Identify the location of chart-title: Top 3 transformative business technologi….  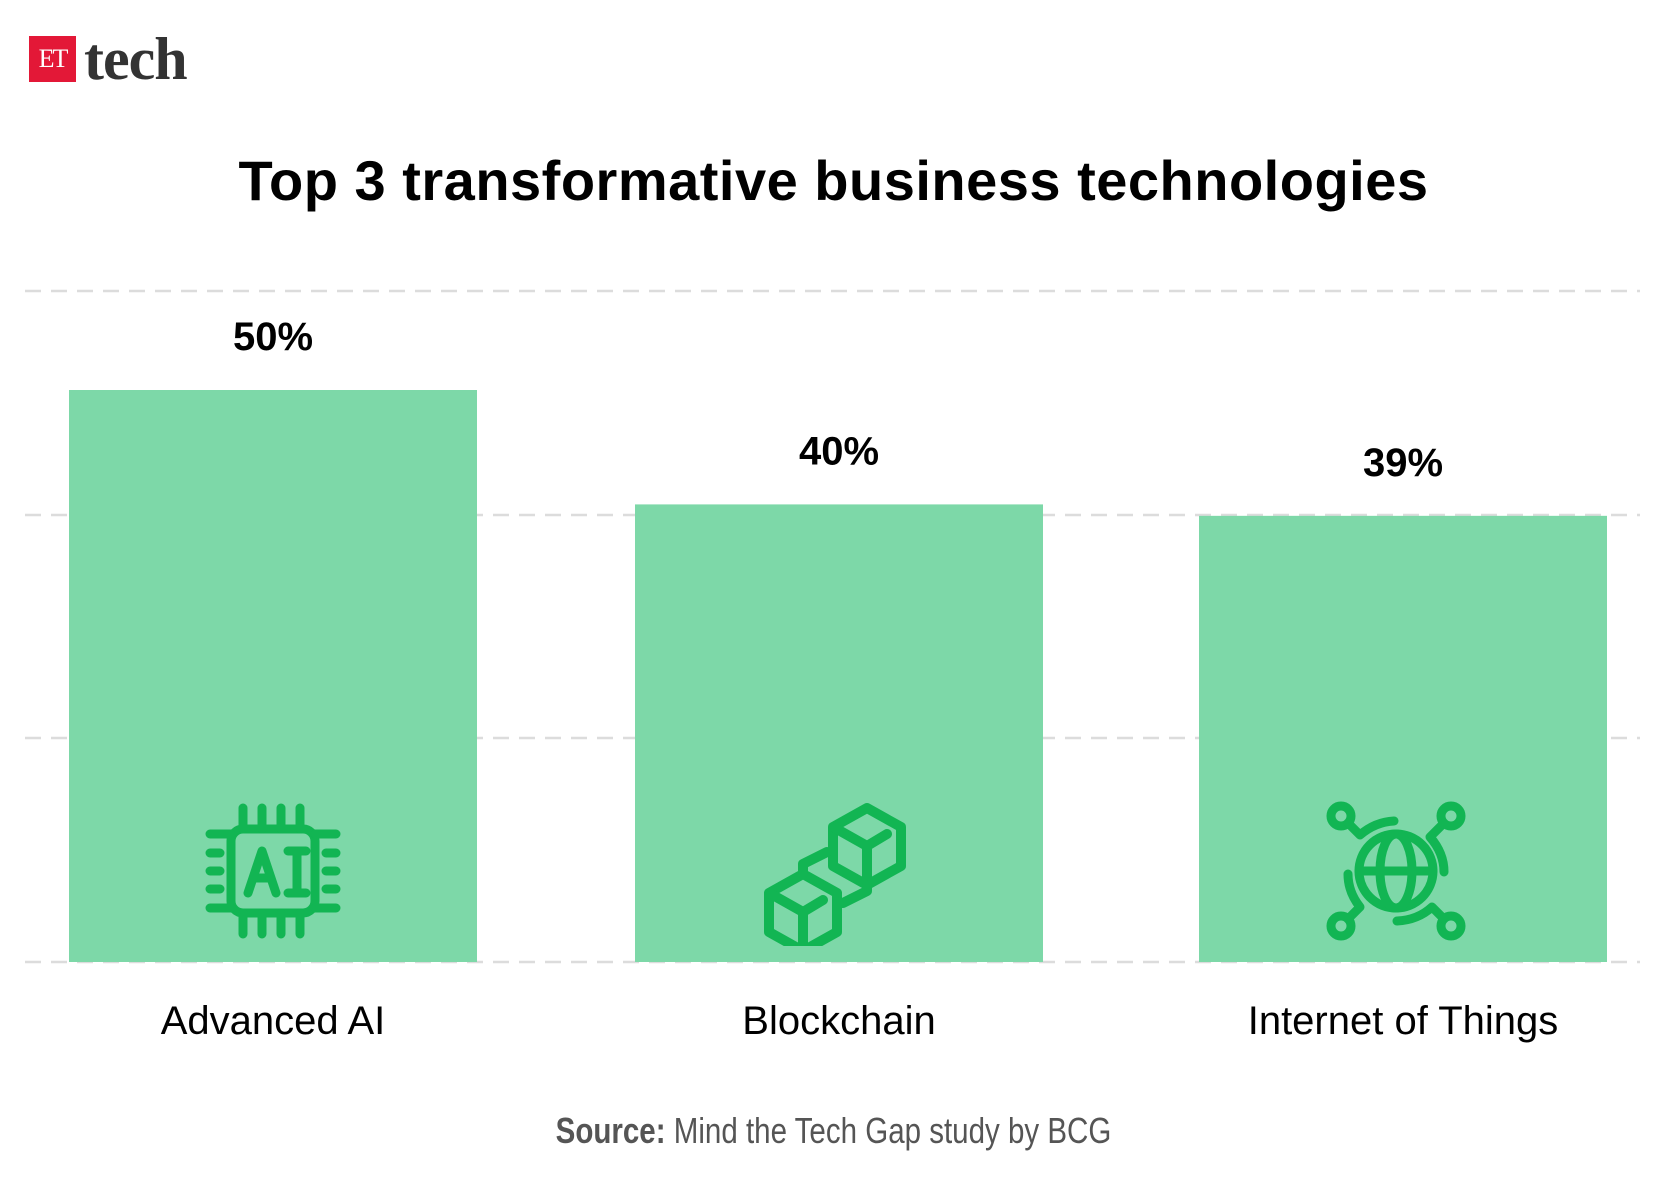
(833, 180).